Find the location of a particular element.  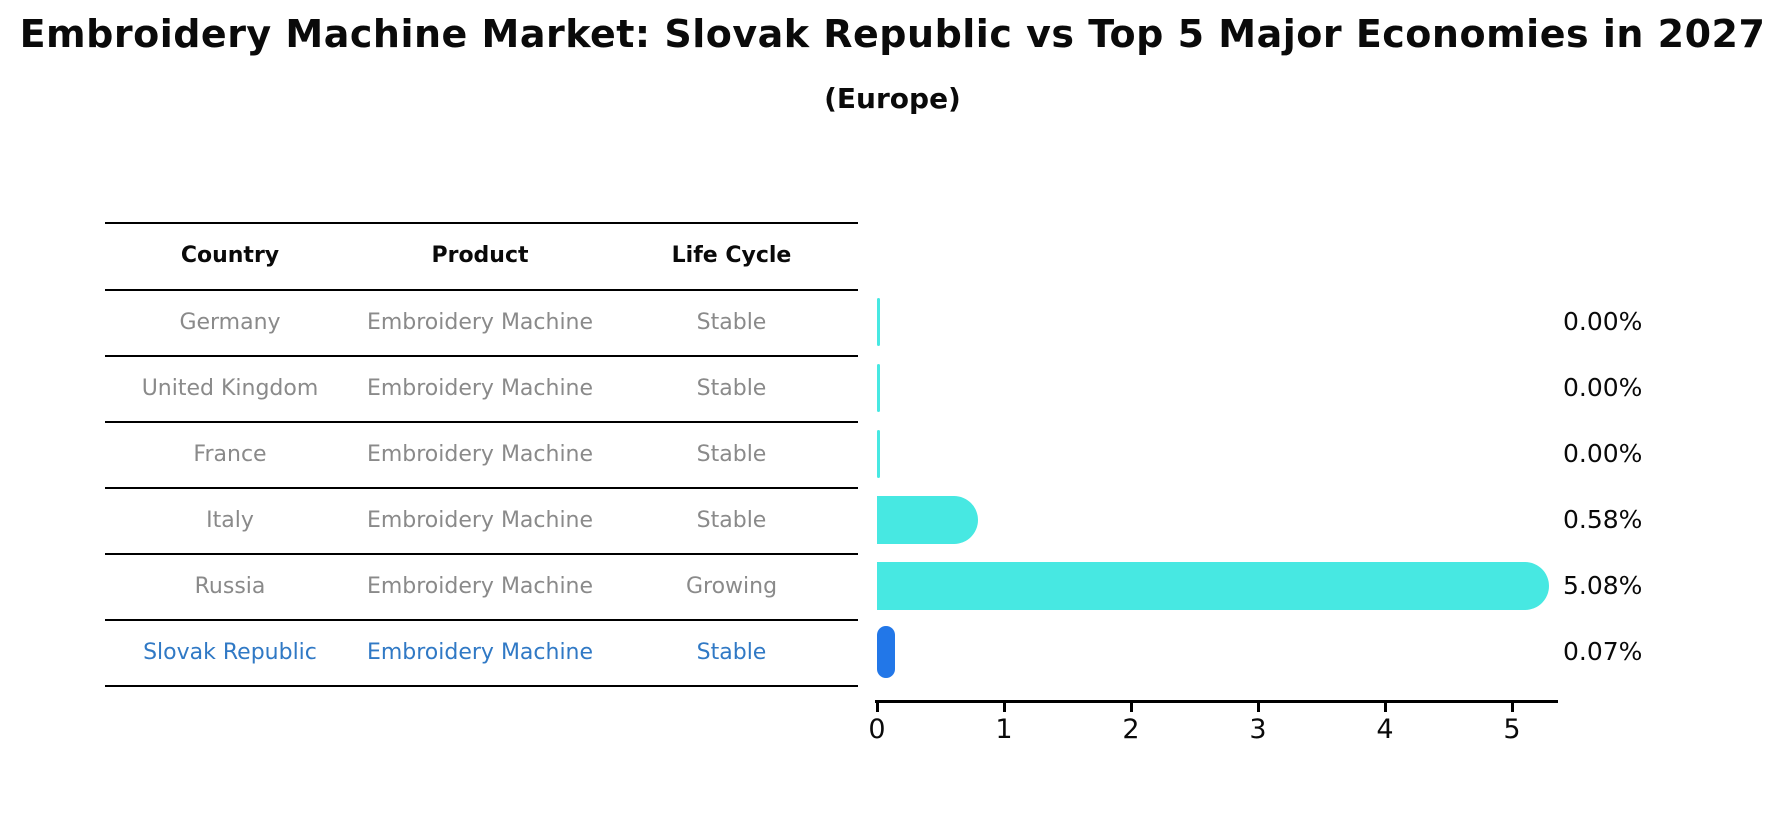

table-row-russia: Russia Embroidery Machine Growing is located at coordinates (481, 586).